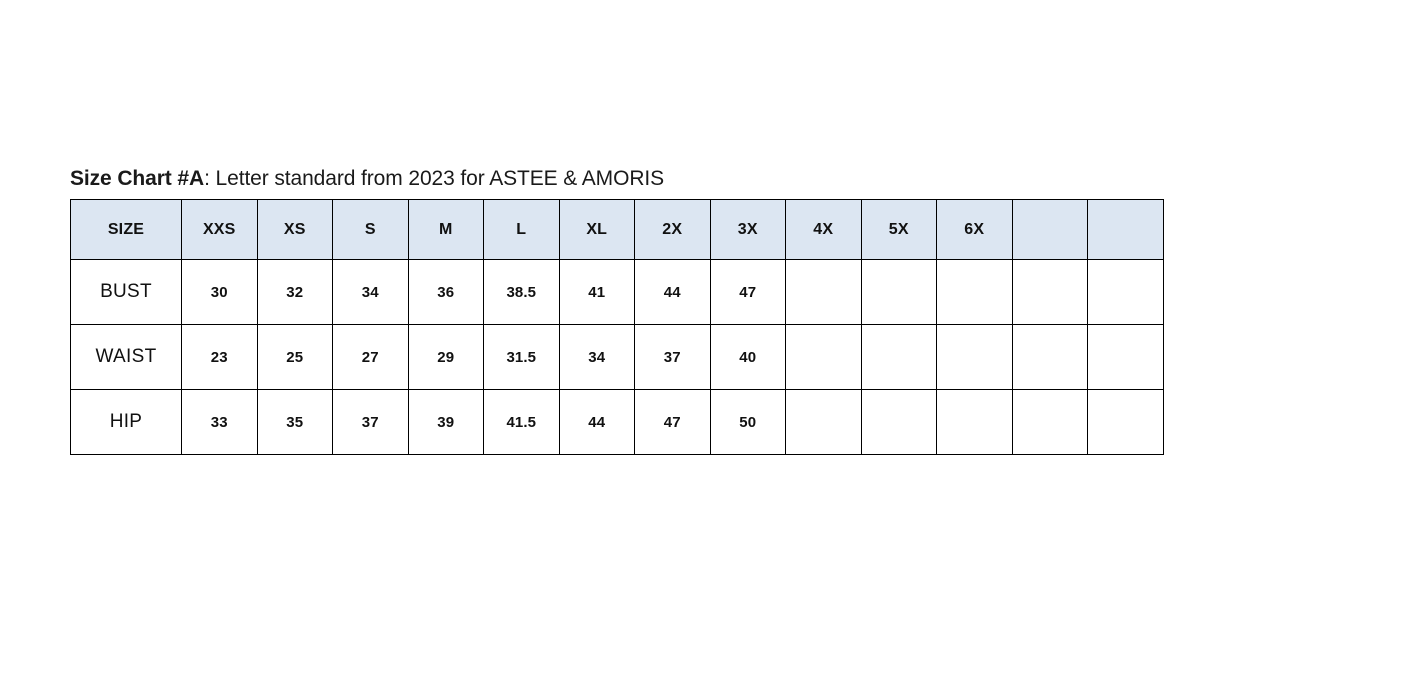  What do you see at coordinates (126, 292) in the screenshot?
I see `row-label-bust: BUST` at bounding box center [126, 292].